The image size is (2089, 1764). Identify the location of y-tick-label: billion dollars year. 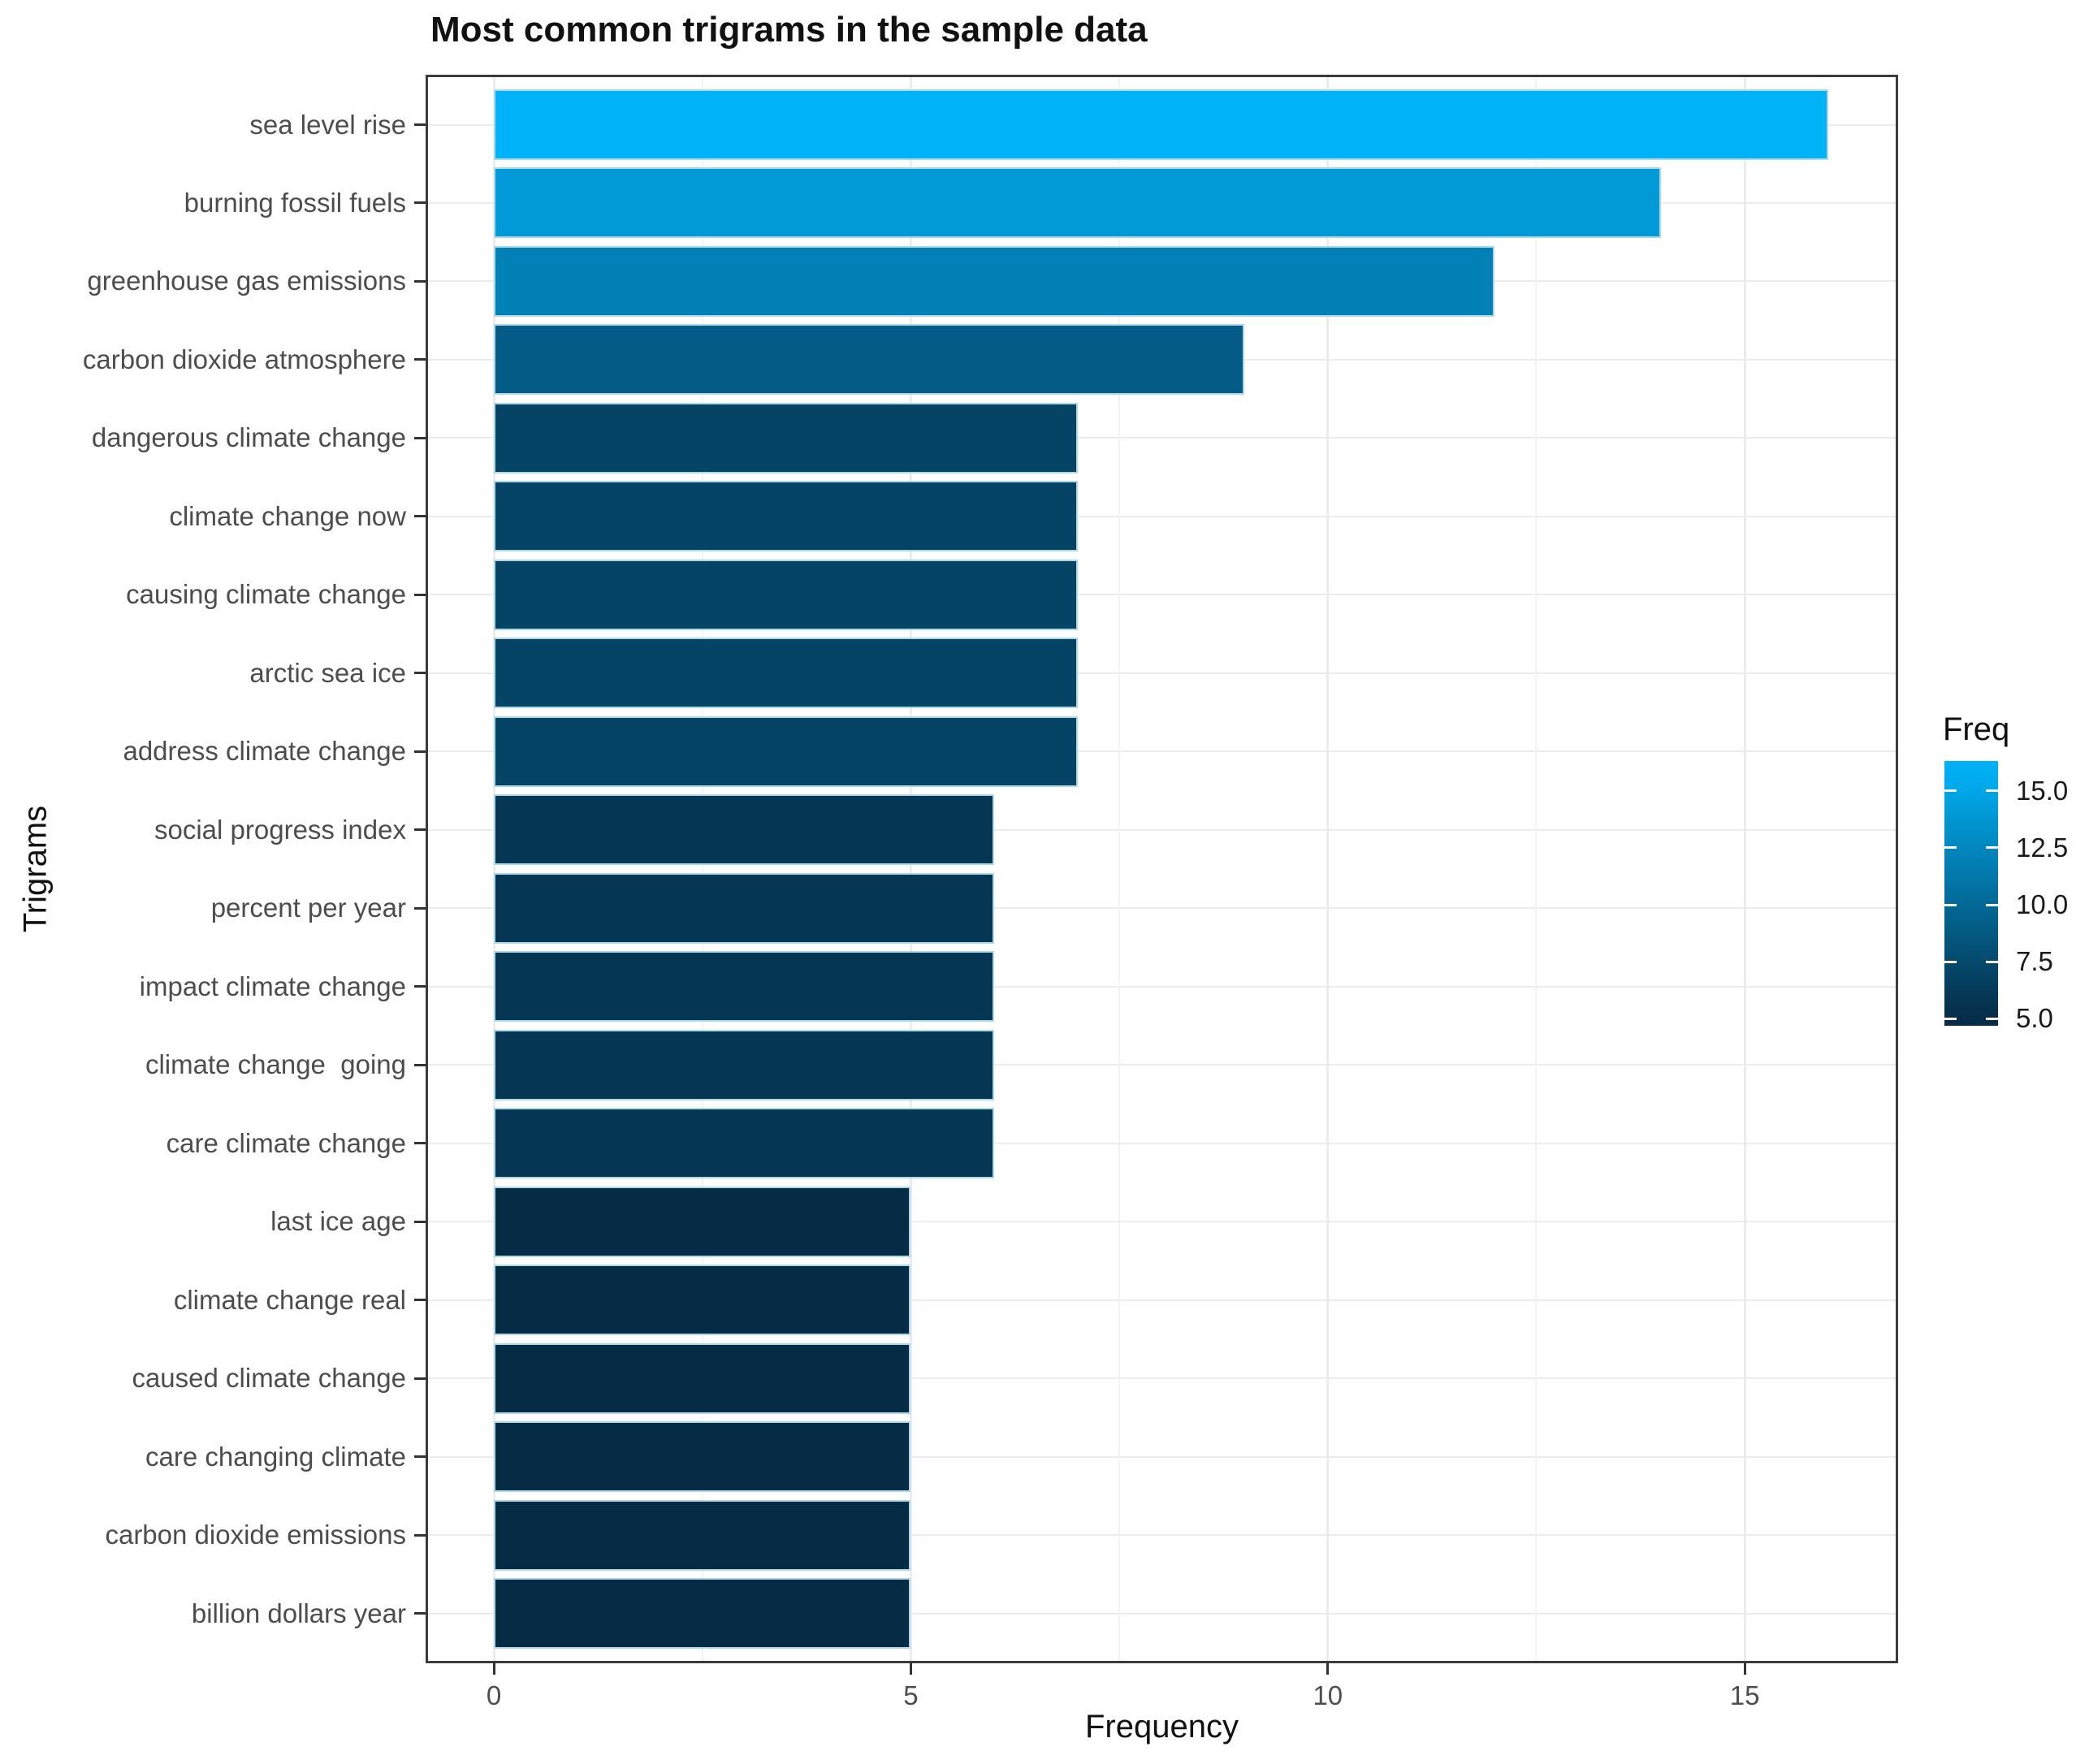
(298, 1613).